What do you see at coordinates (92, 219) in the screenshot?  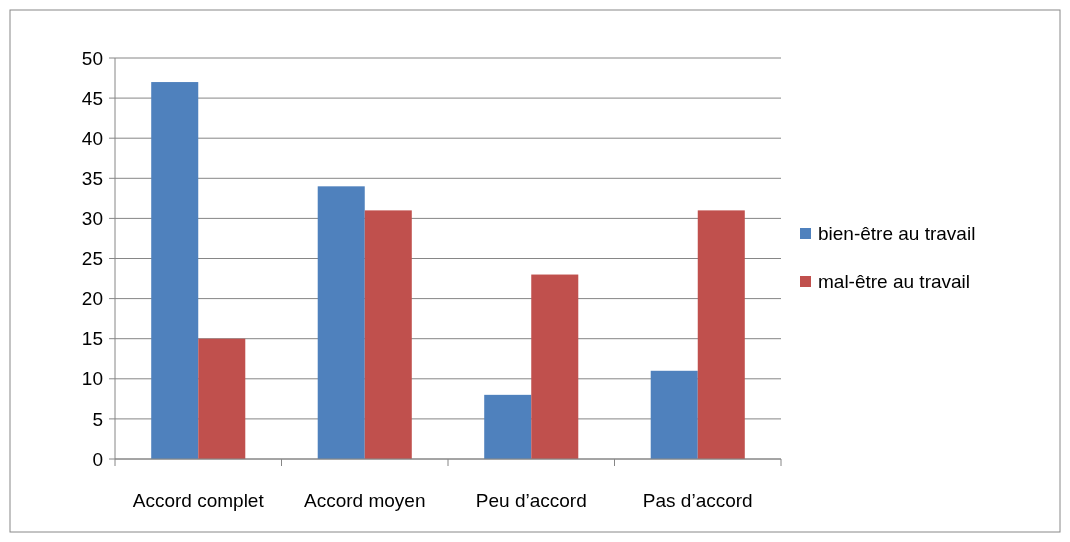 I see `y-tick-label: 30` at bounding box center [92, 219].